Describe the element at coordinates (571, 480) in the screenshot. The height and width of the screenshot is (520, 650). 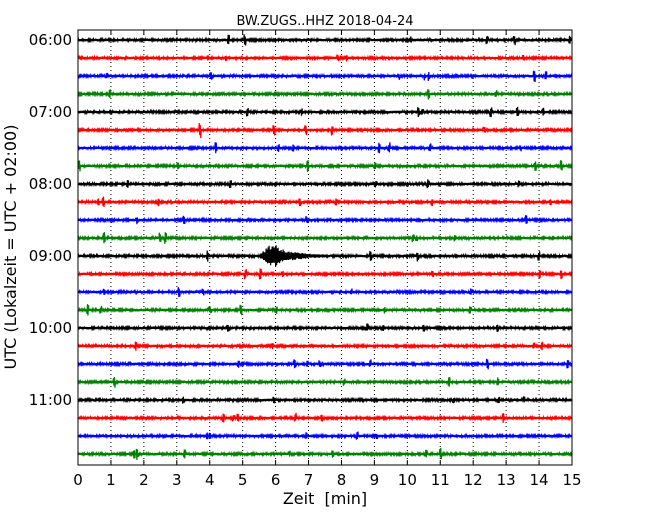
I see `x-tick-label: 15` at that location.